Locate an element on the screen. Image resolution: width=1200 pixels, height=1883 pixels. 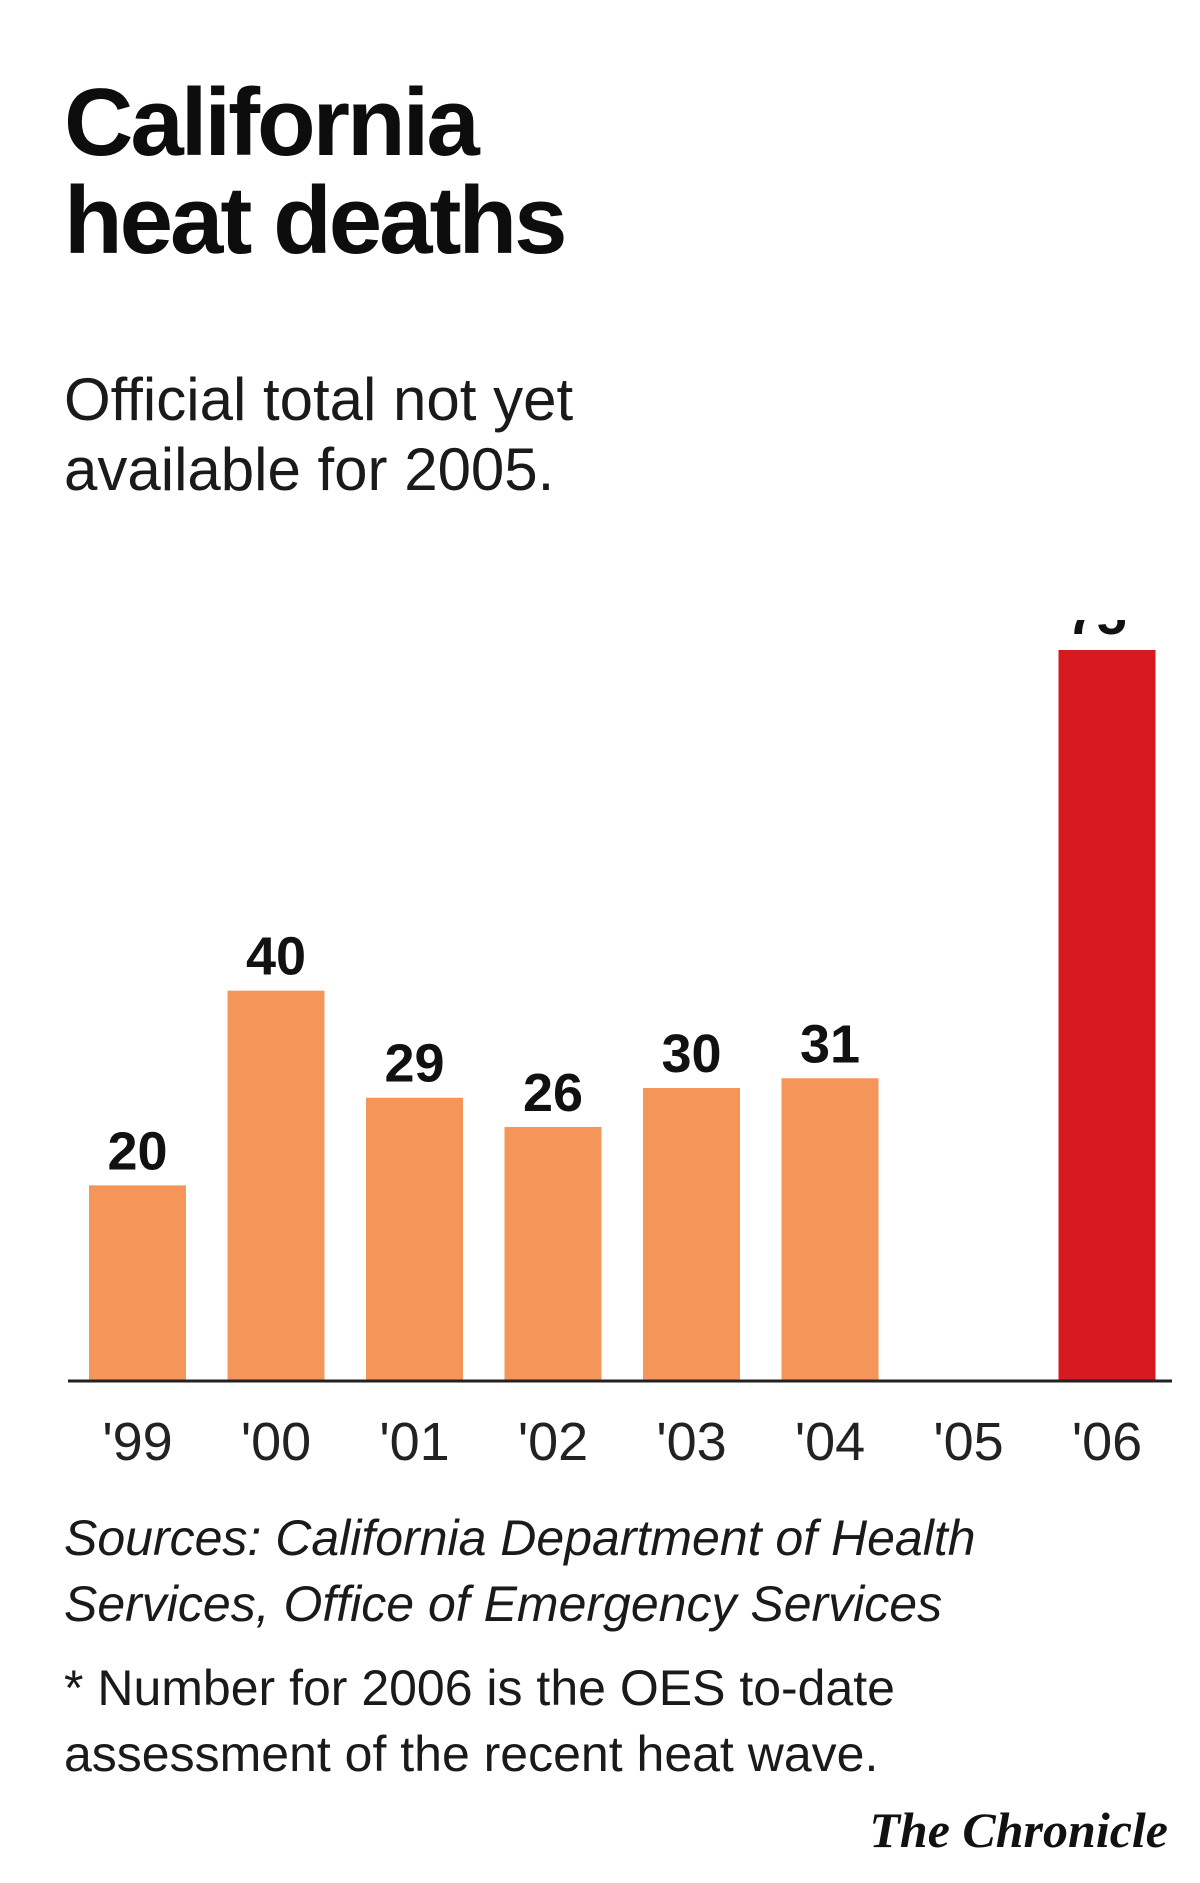
x-tick-label-6: '05 is located at coordinates (968, 1442).